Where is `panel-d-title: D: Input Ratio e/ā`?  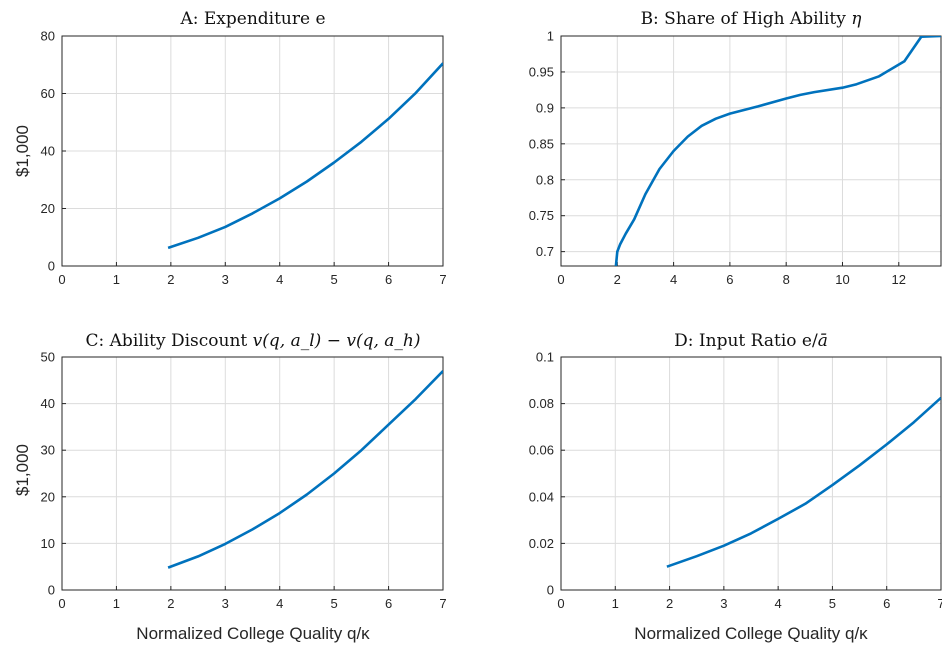
panel-d-title: D: Input Ratio e/ā is located at coordinates (751, 341).